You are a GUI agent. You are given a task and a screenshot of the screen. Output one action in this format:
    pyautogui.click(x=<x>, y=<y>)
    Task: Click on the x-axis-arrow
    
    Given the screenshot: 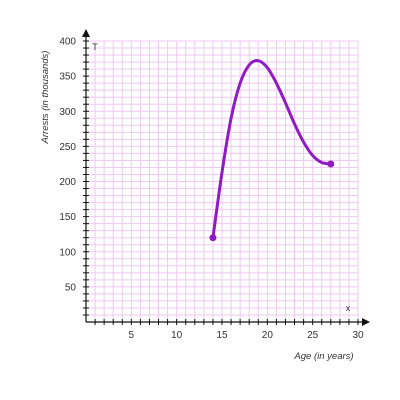 What is the action you would take?
    pyautogui.click(x=366, y=322)
    